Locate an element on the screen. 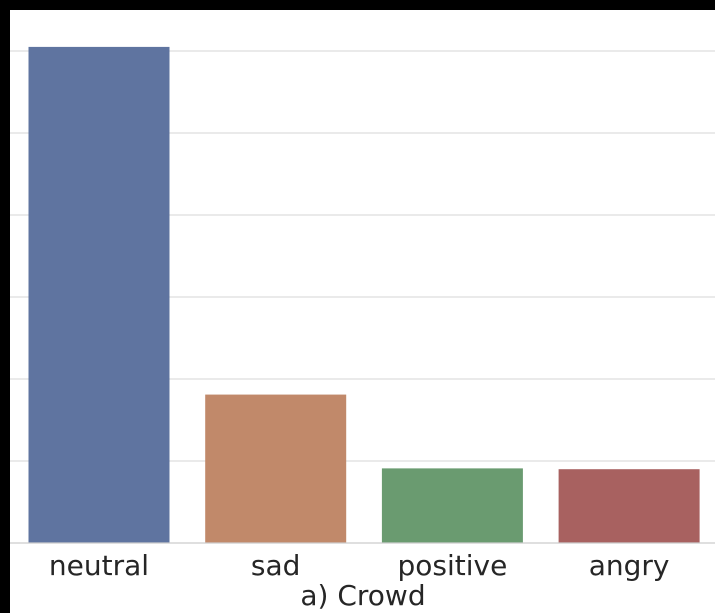 Image resolution: width=715 pixels, height=613 pixels. x-tick-label-neutral: neutral is located at coordinates (99, 565).